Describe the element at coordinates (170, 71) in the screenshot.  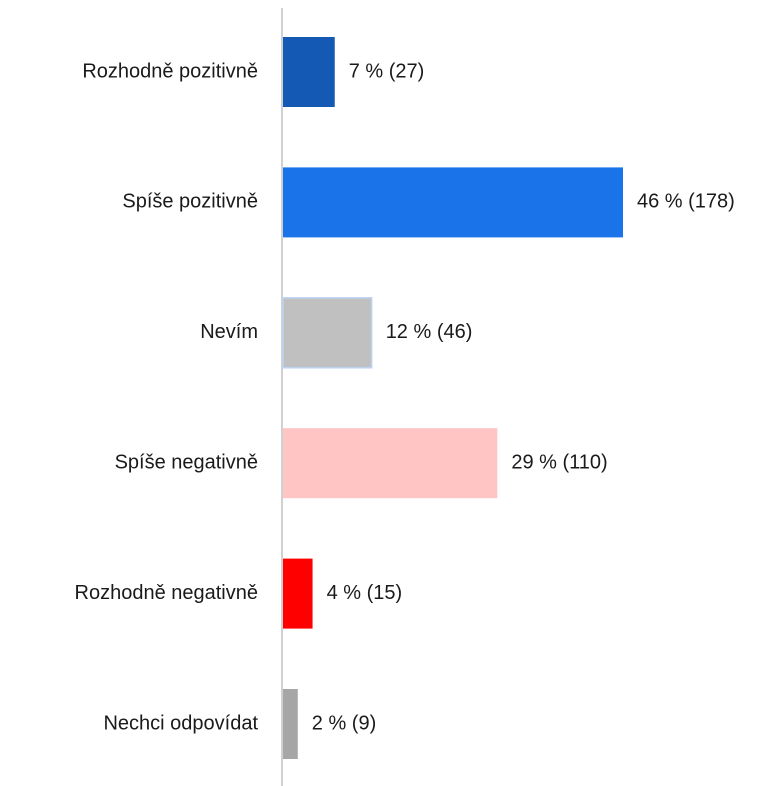
I see `category-label: Rozhodně pozitivně` at that location.